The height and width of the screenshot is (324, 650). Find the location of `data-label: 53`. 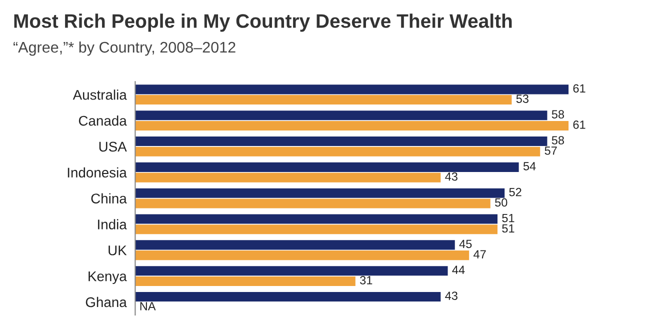

data-label: 53 is located at coordinates (522, 98).